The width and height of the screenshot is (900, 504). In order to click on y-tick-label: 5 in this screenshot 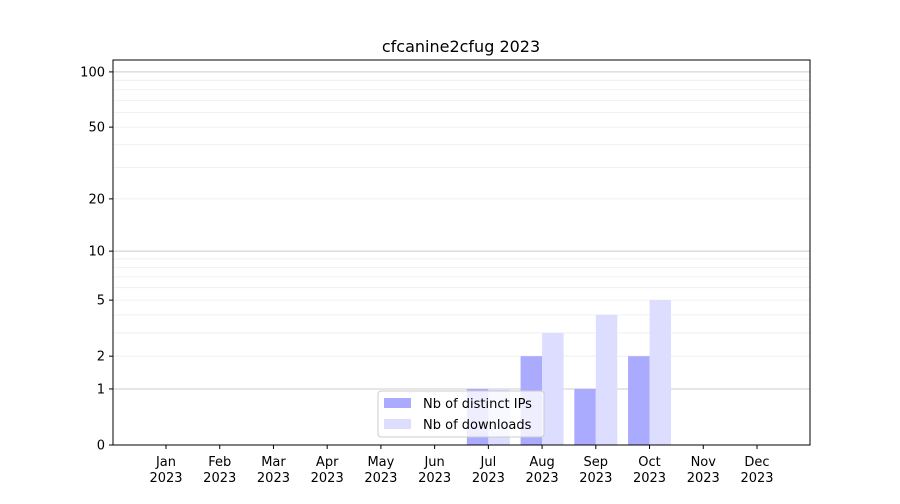, I will do `click(101, 301)`.